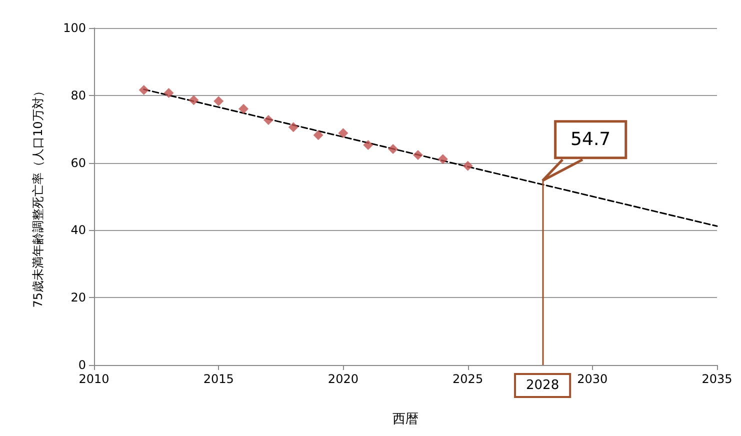 Image resolution: width=741 pixels, height=436 pixels. What do you see at coordinates (405, 419) in the screenshot?
I see `x-axis-title: 西暦` at bounding box center [405, 419].